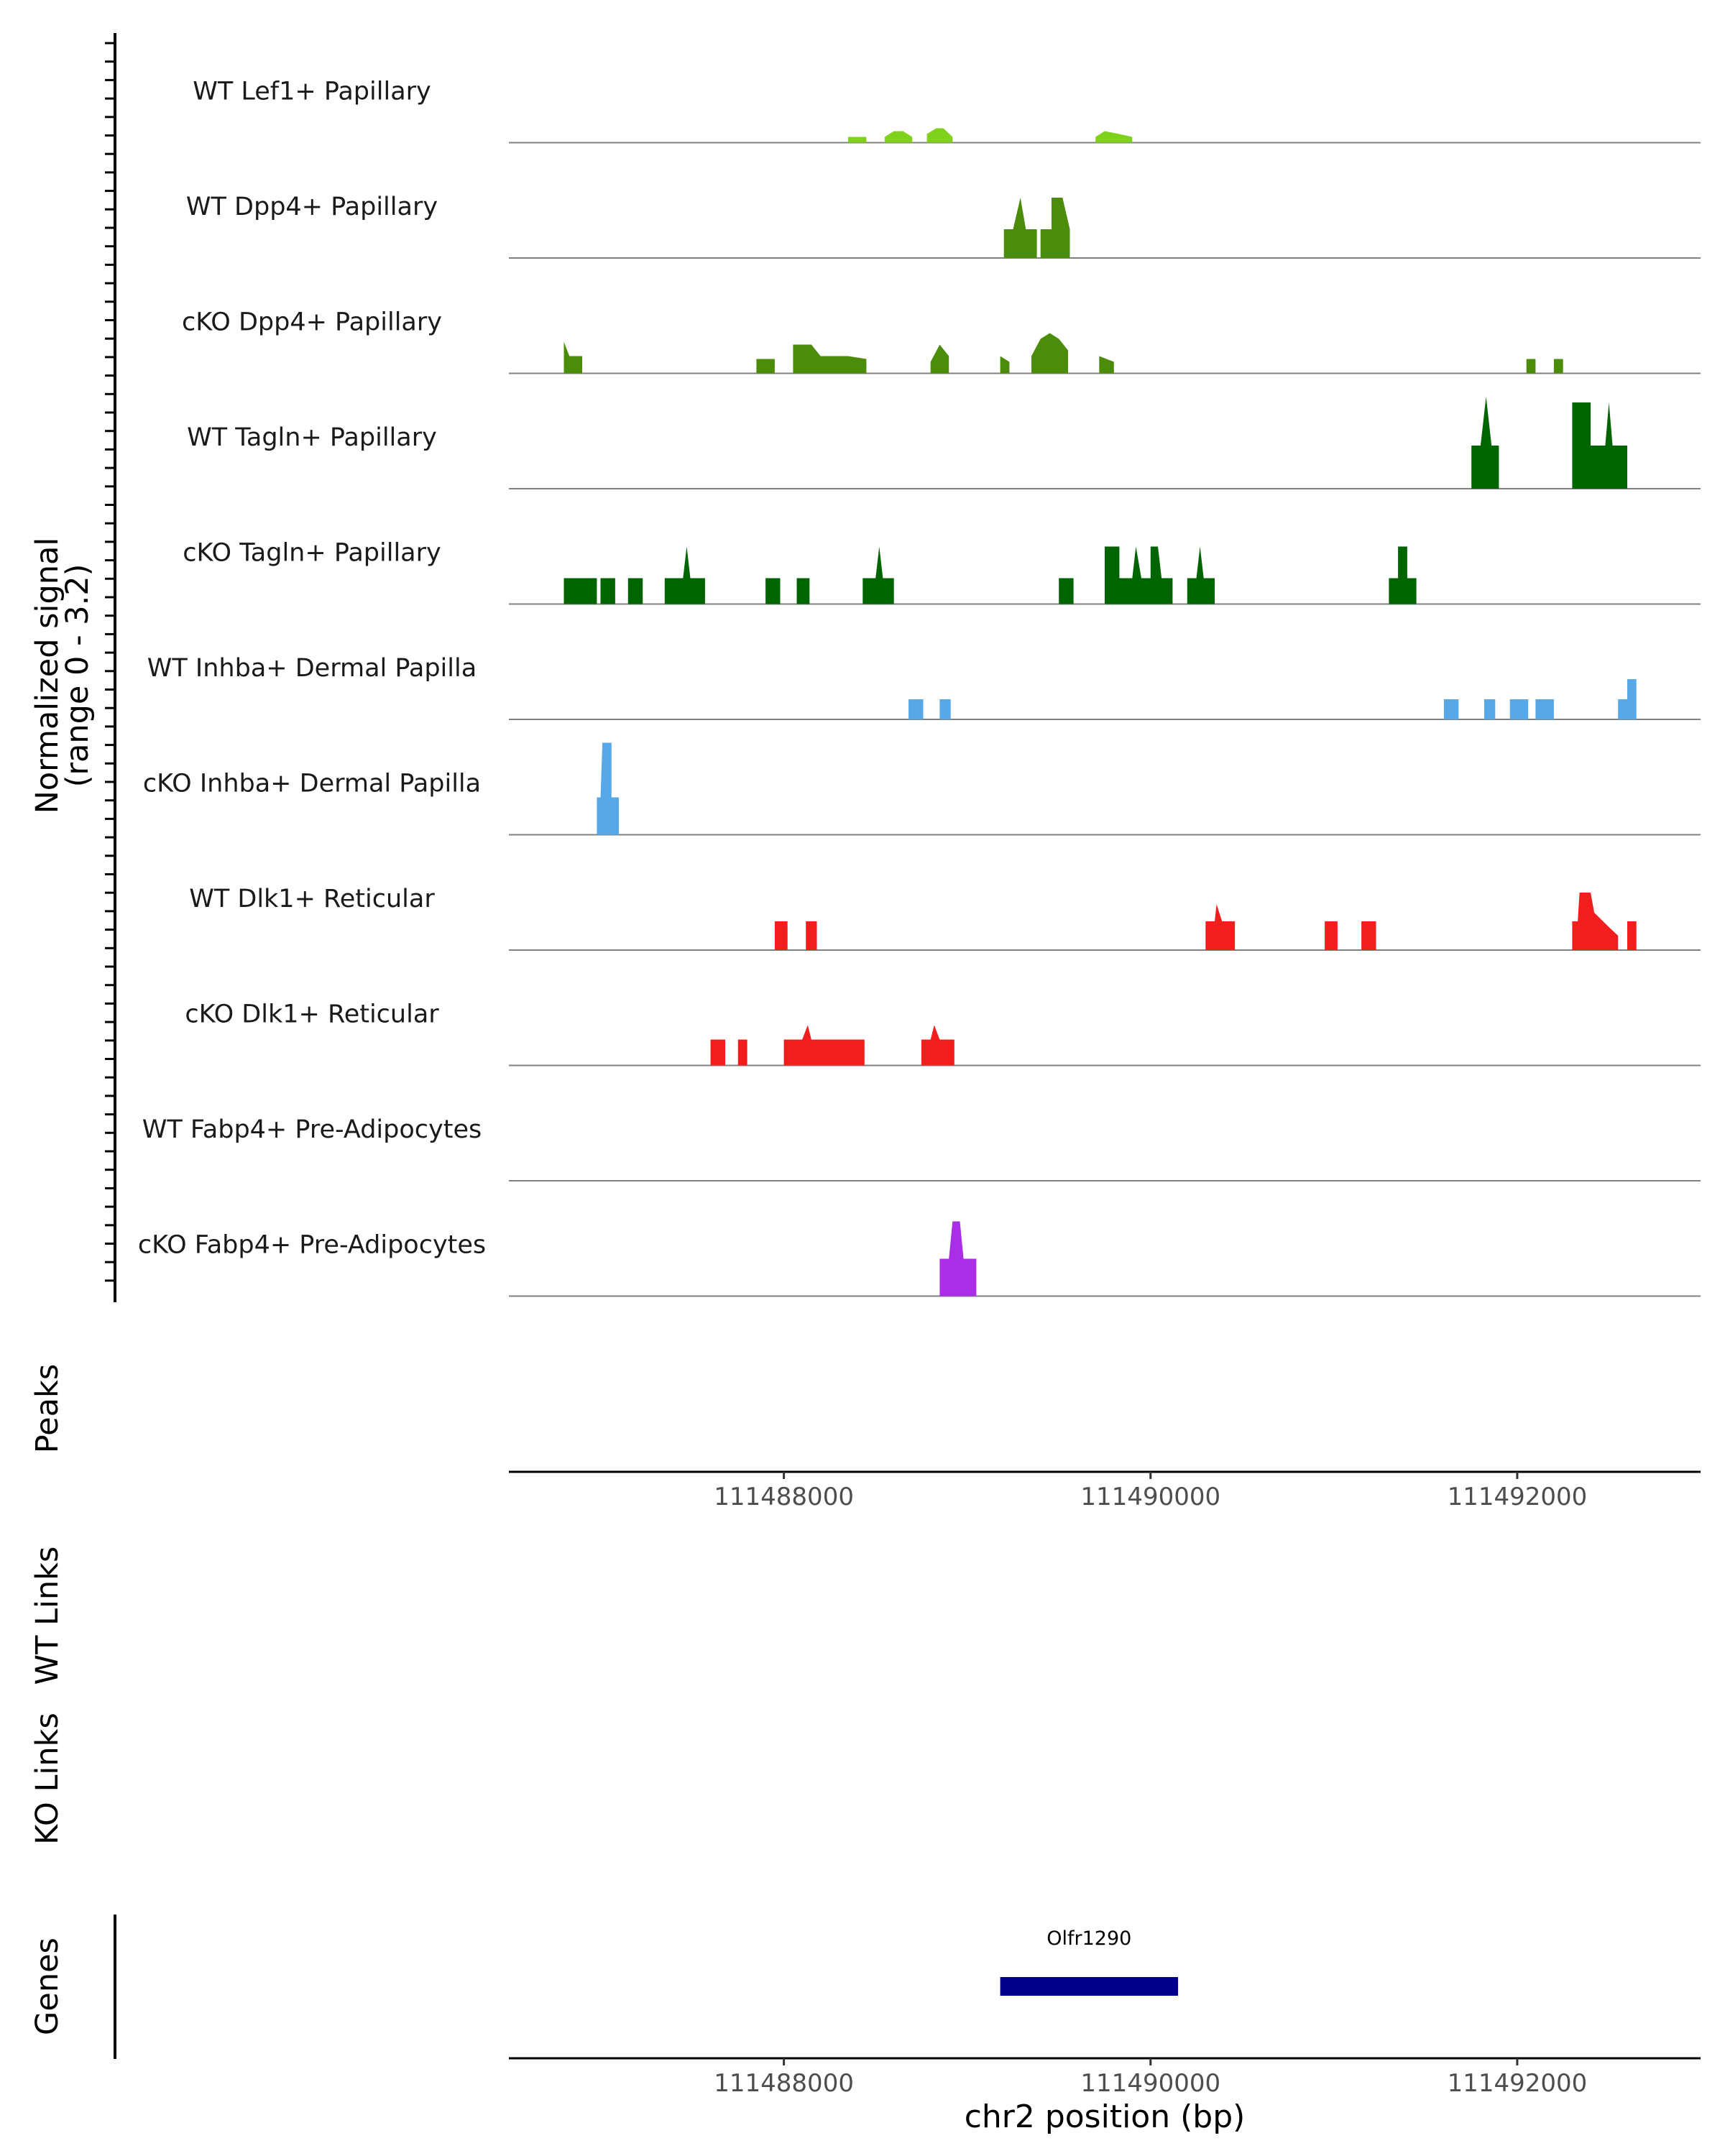  I want to click on track: cKO Dpp4+ Papillary, so click(941, 341).